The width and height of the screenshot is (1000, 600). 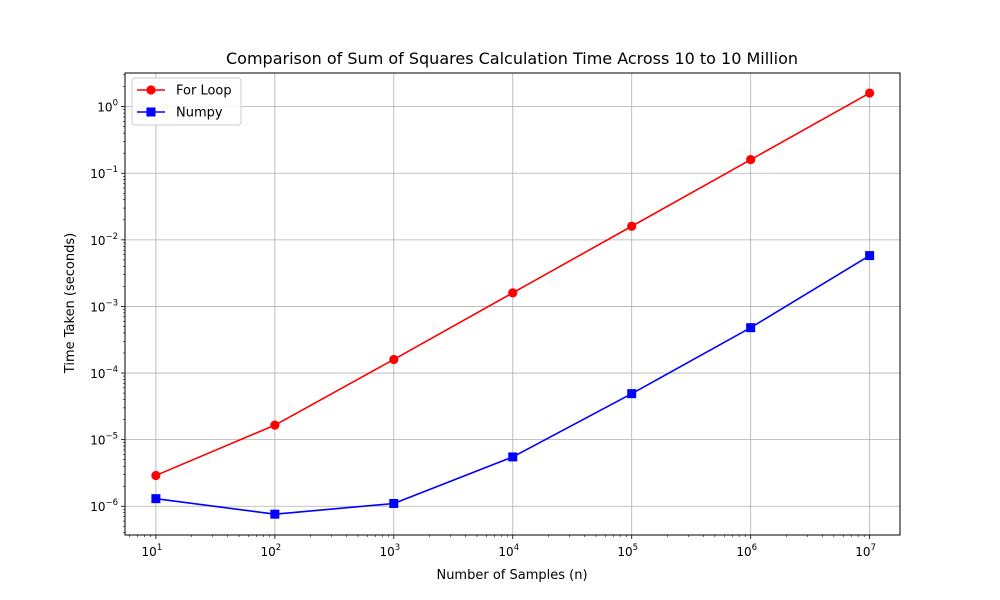 What do you see at coordinates (70, 303) in the screenshot?
I see `y-axis-label: Time Taken (seconds)` at bounding box center [70, 303].